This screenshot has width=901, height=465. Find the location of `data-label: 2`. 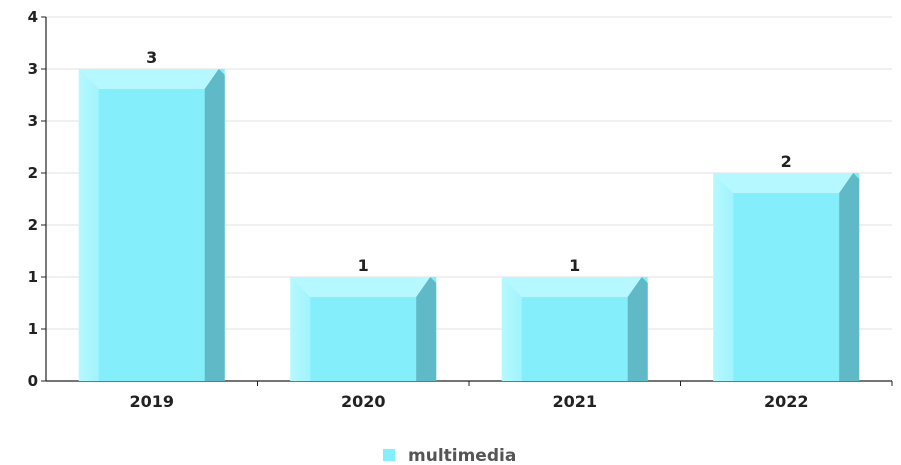

data-label: 2 is located at coordinates (786, 161).